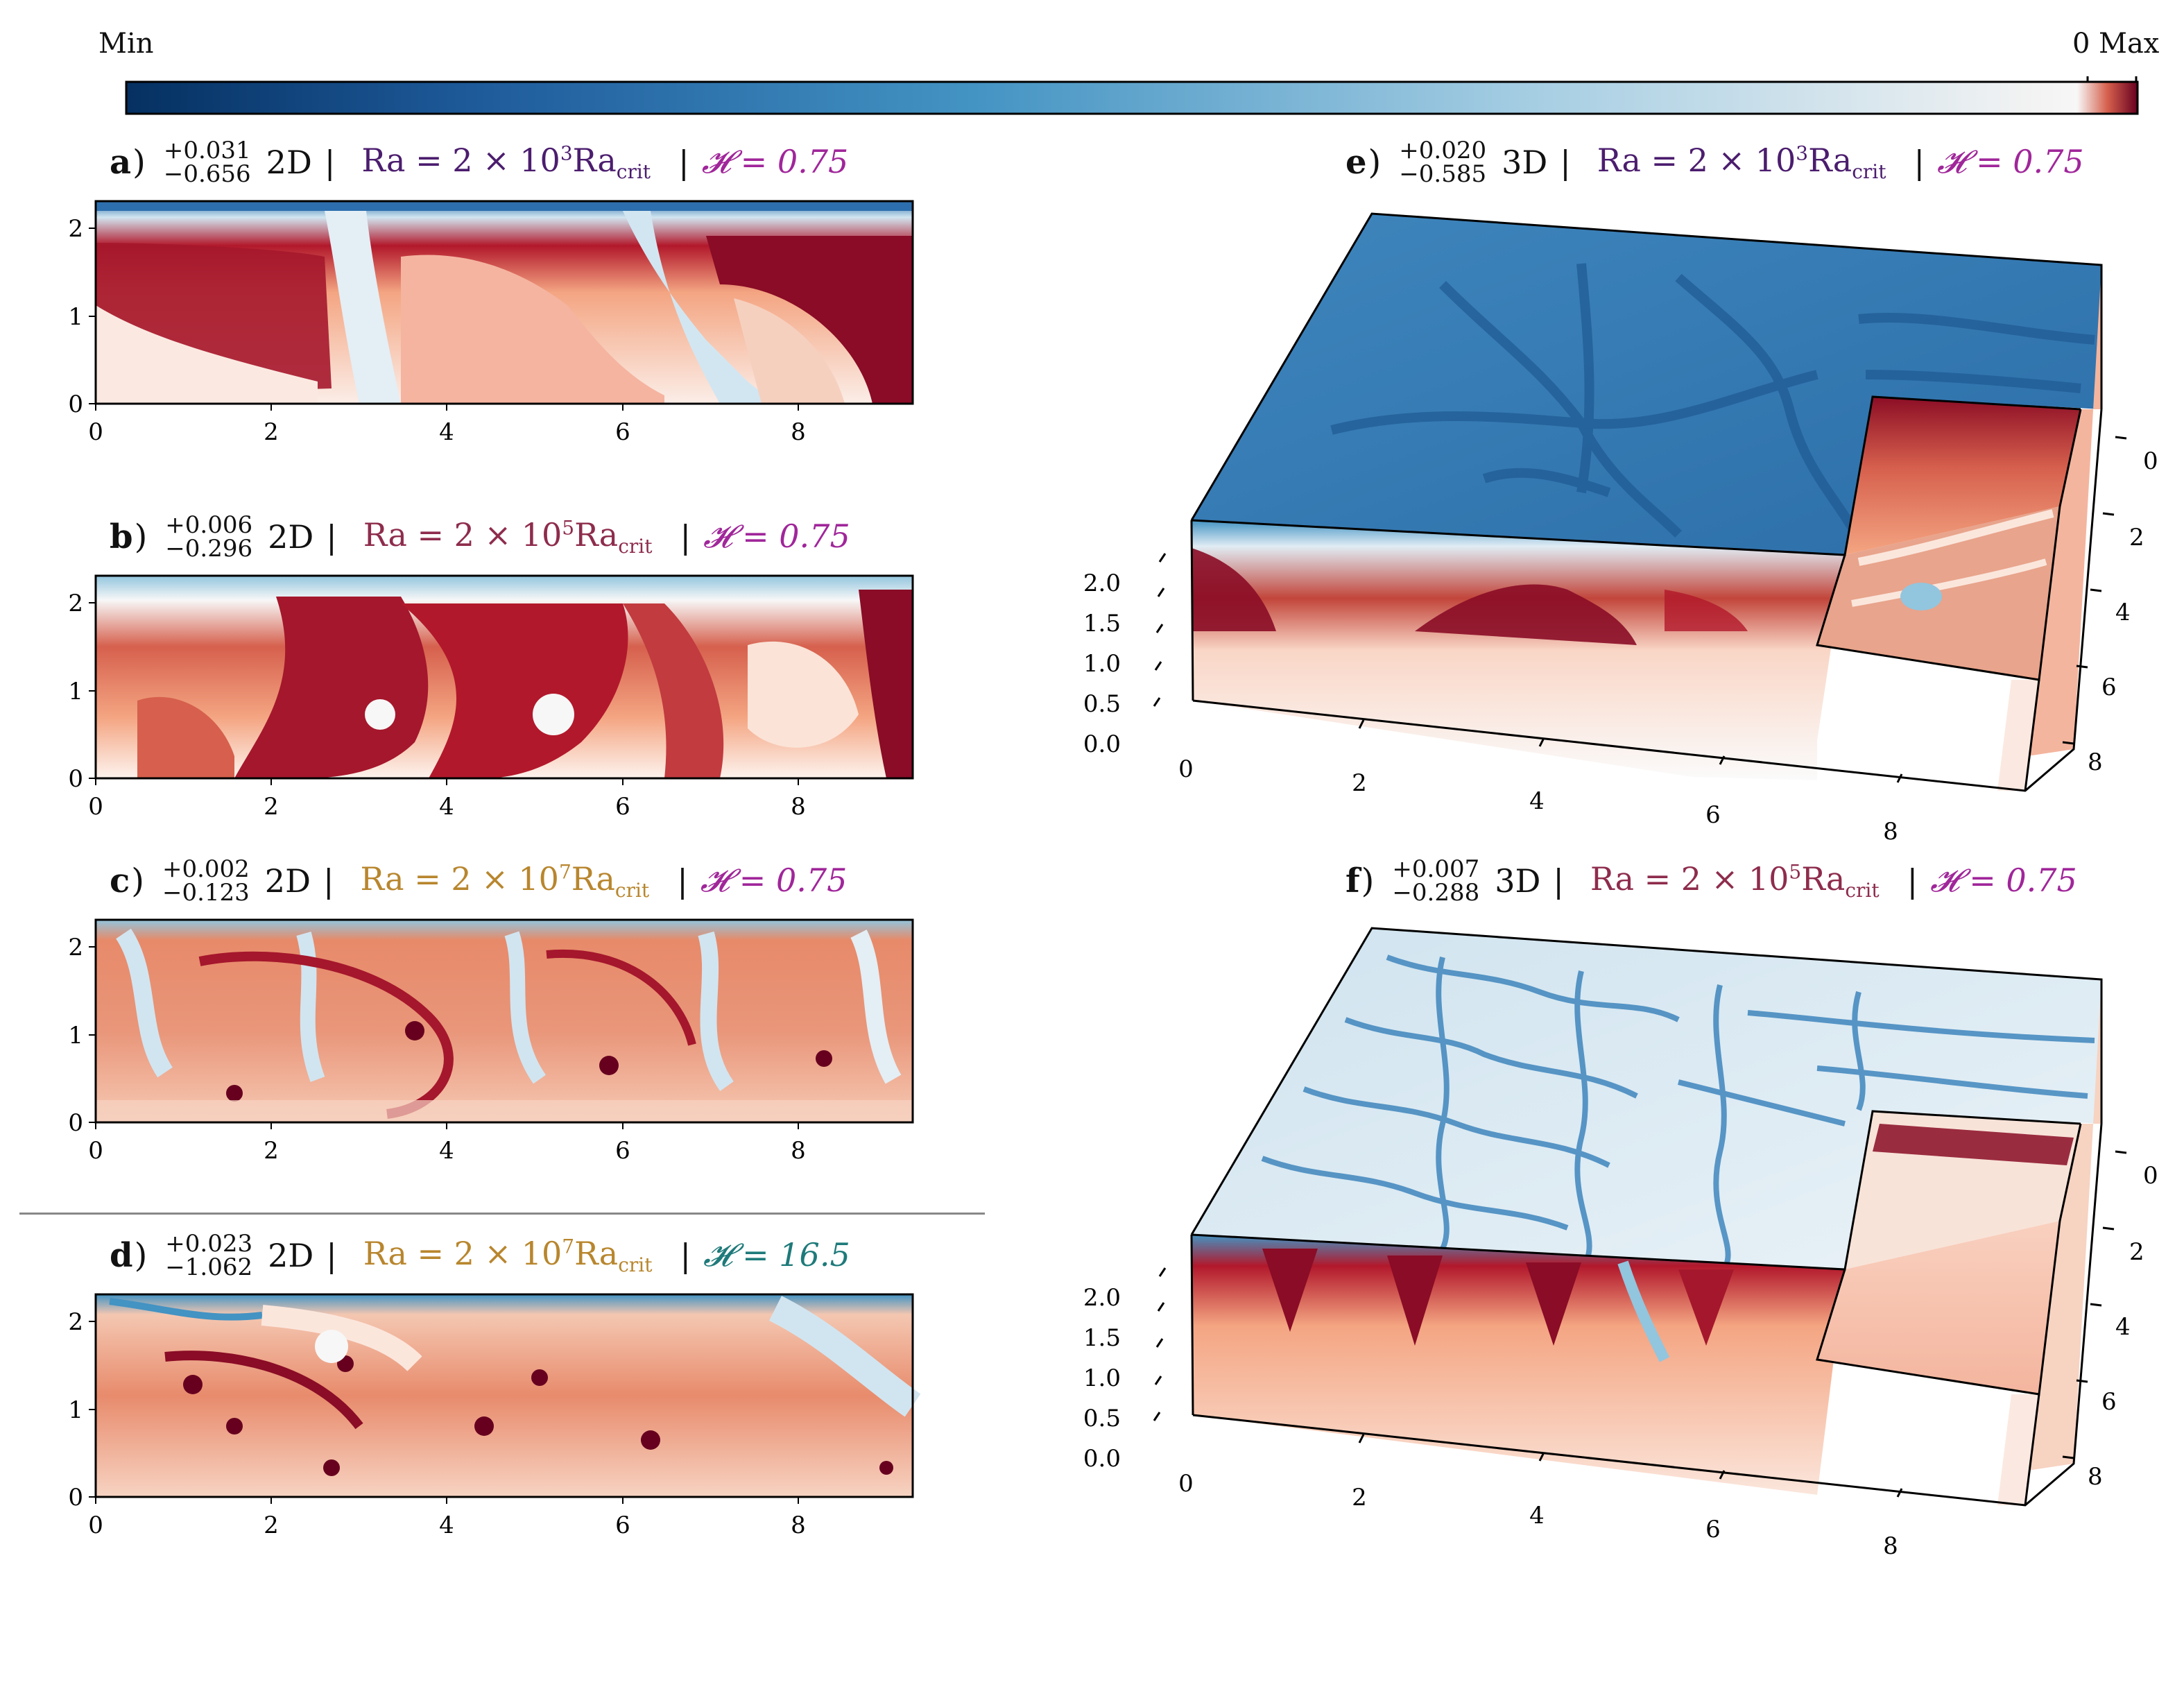 The width and height of the screenshot is (2184, 1696). I want to click on range-plus: +0.006, so click(209, 525).